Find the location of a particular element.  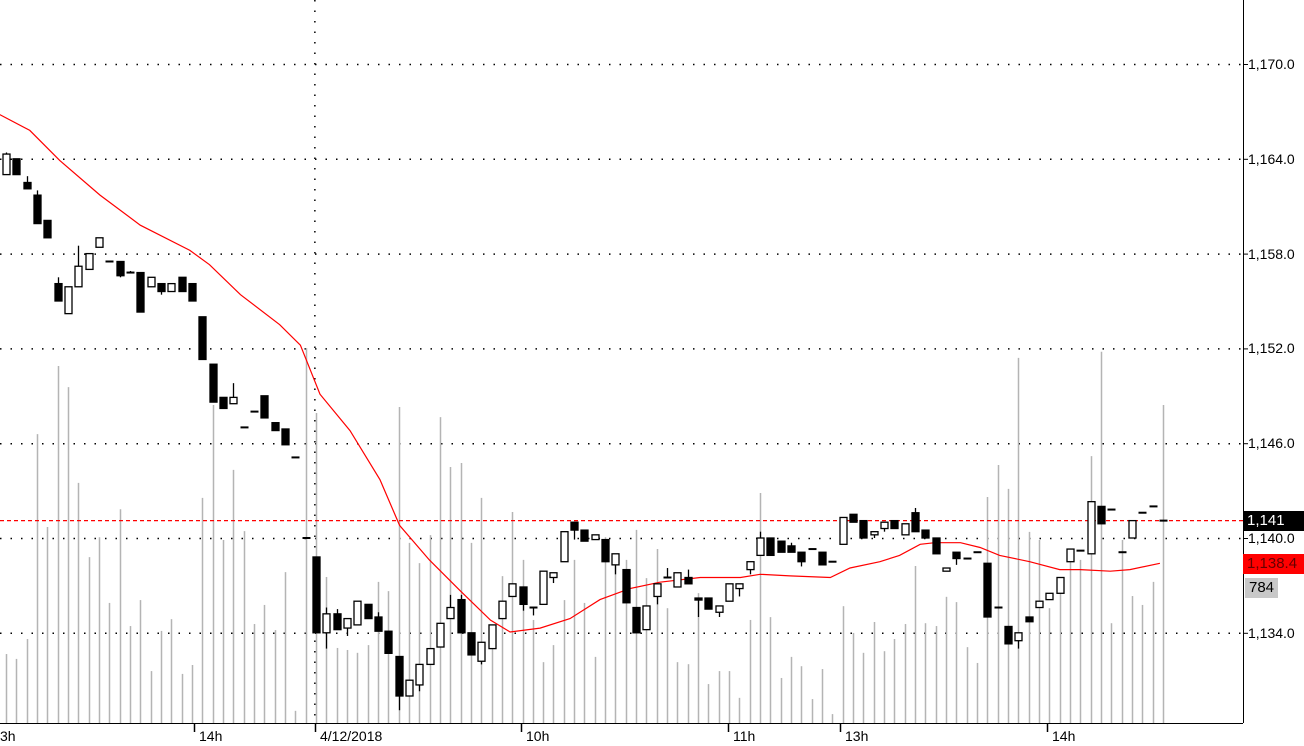

price-tick-label: 1,170.0 is located at coordinates (1271, 64).